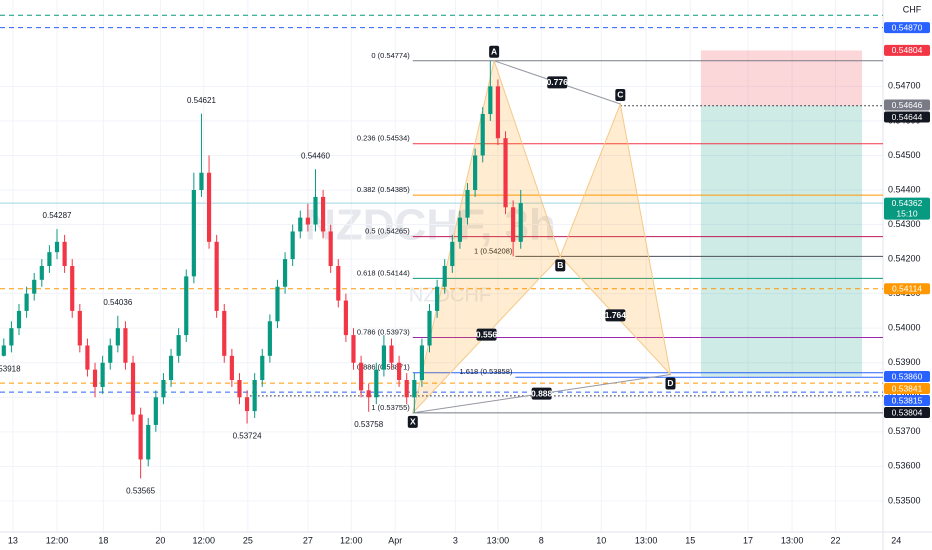 The height and width of the screenshot is (550, 932). What do you see at coordinates (904, 86) in the screenshot?
I see `y-tick-label: 0.54700` at bounding box center [904, 86].